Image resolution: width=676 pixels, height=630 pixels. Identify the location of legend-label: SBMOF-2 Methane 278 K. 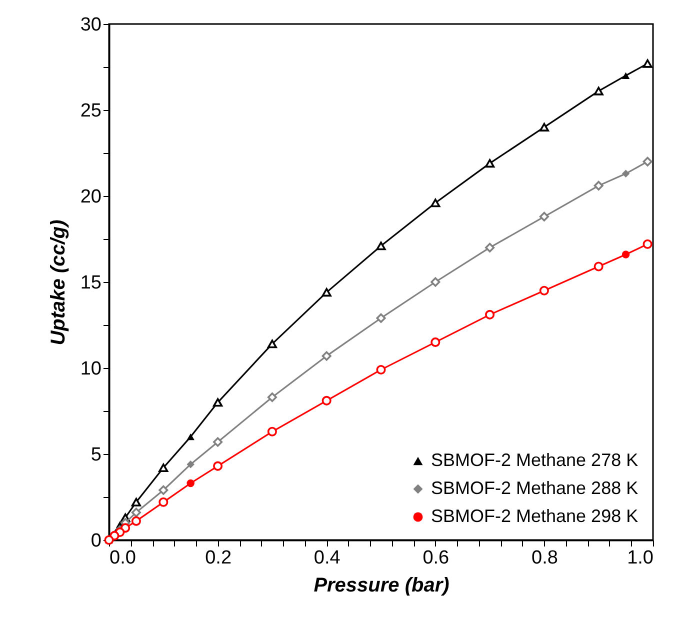
(534, 460).